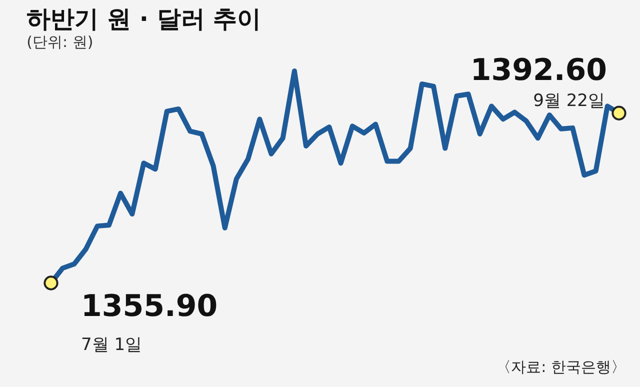  Describe the element at coordinates (561, 367) in the screenshot. I see `text: 〈자료: 한국은행〉` at that location.